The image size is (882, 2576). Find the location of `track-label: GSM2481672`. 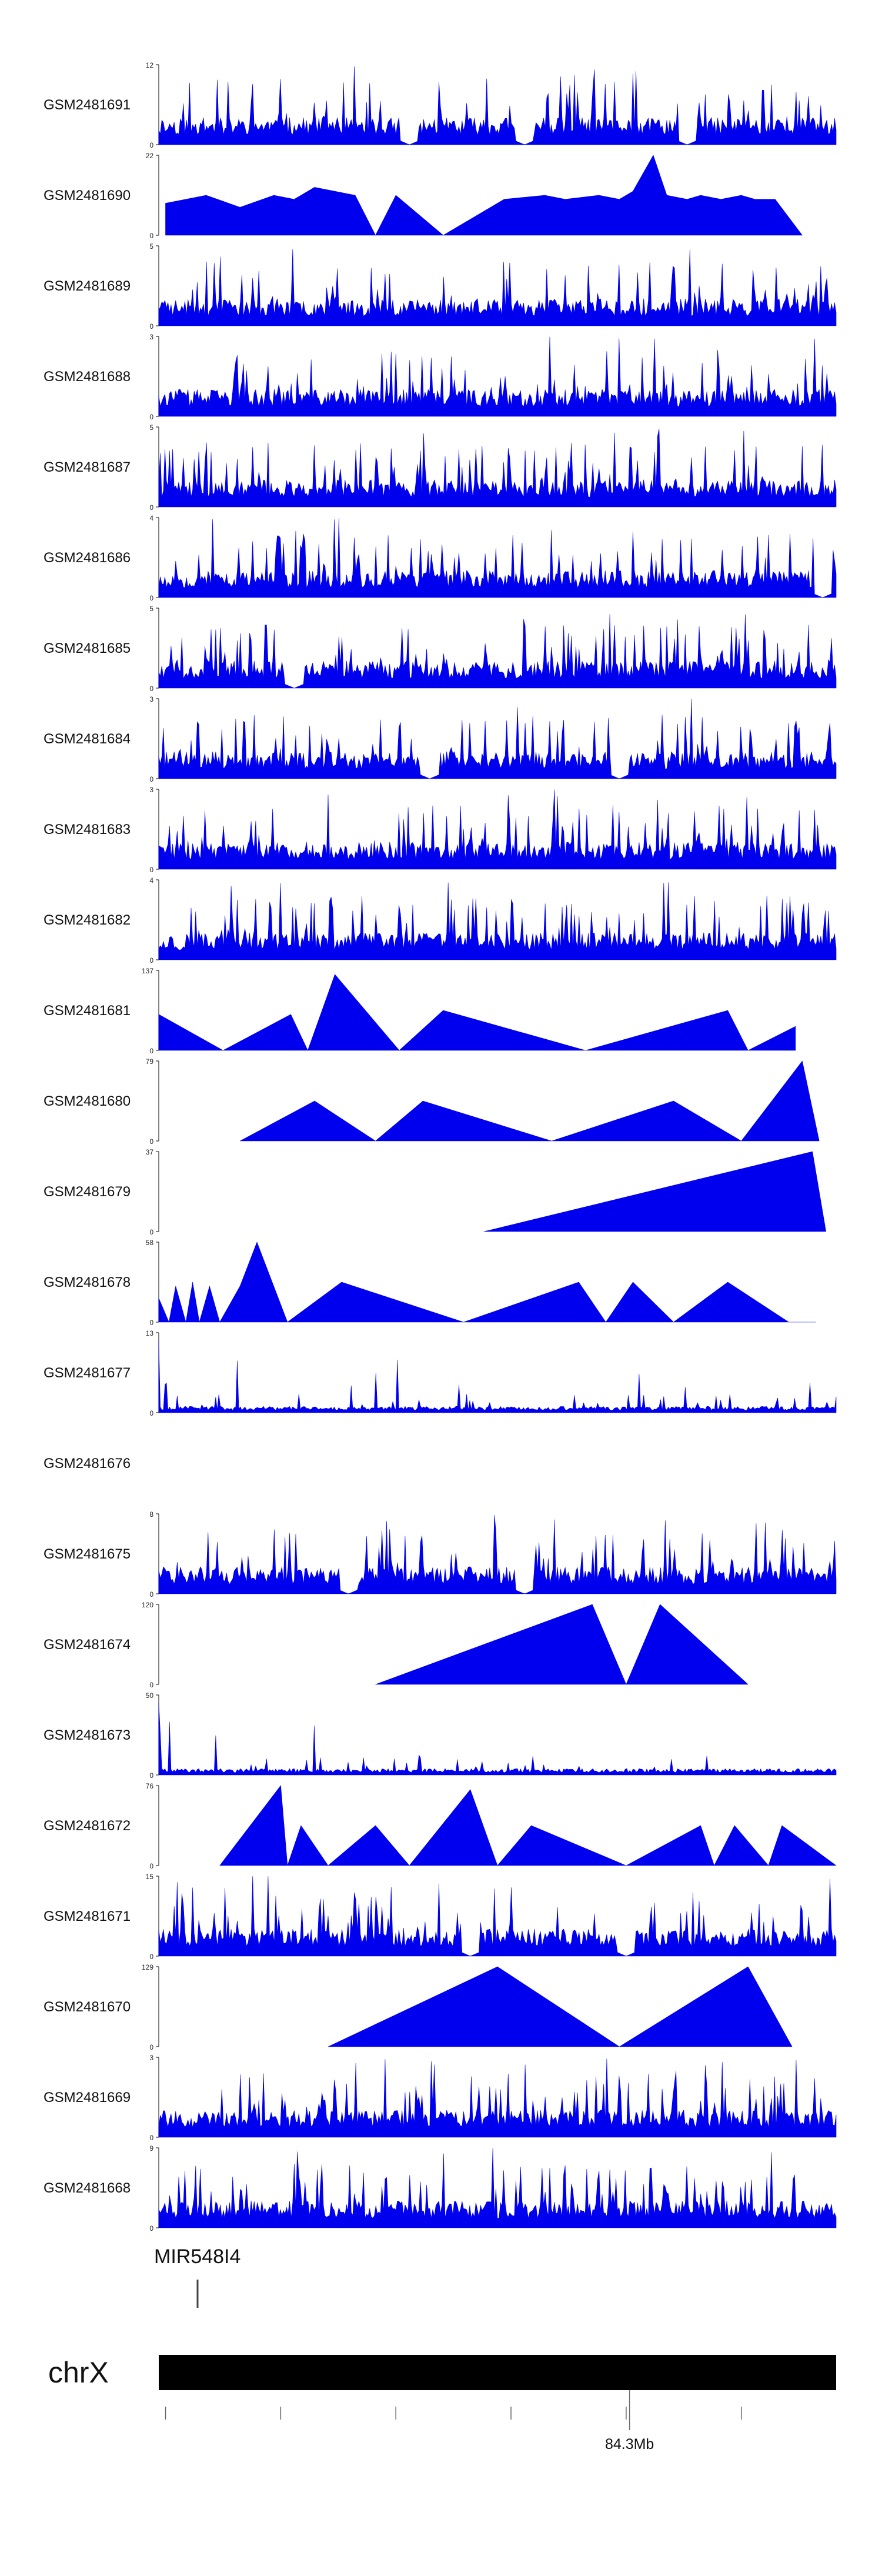

track-label: GSM2481672 is located at coordinates (87, 1826).